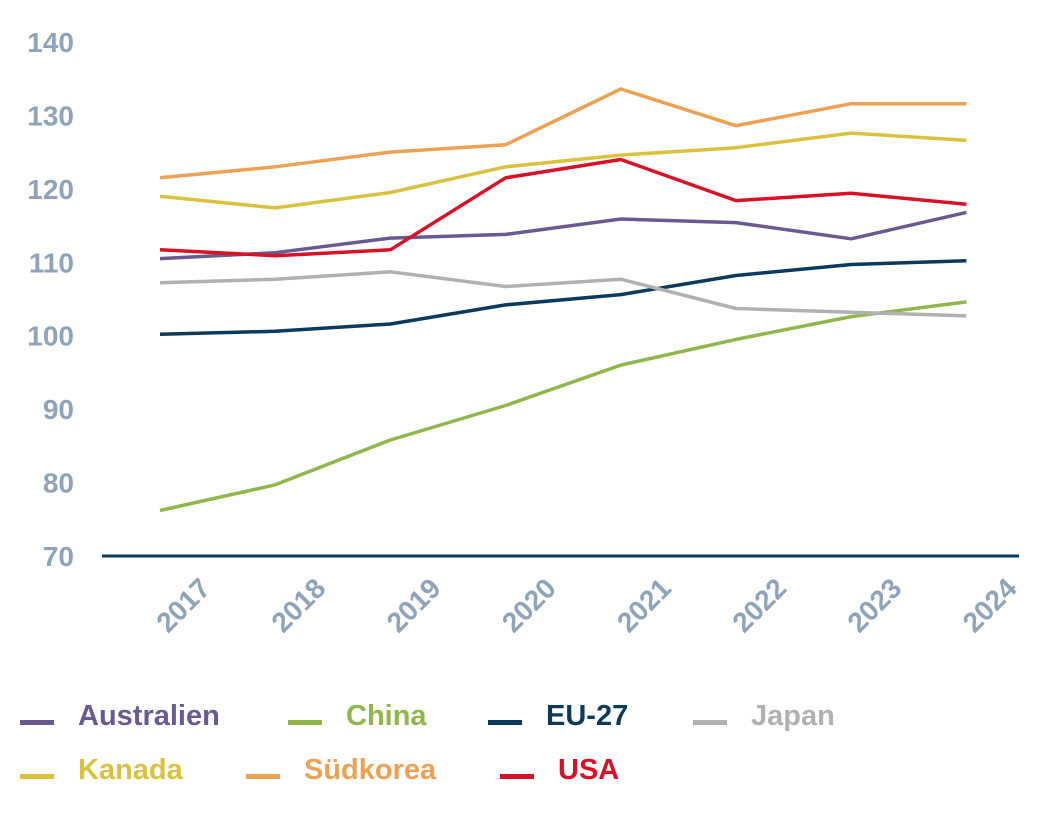 The width and height of the screenshot is (1039, 827). I want to click on legend-label-china: China, so click(386, 716).